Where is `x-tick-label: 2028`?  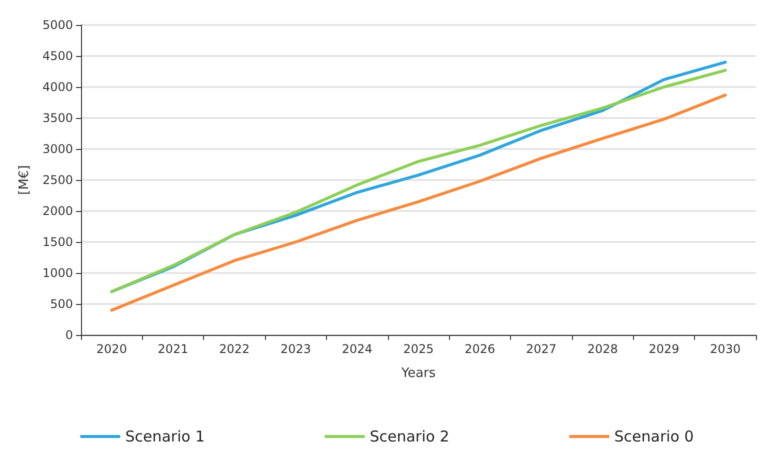
x-tick-label: 2028 is located at coordinates (602, 349).